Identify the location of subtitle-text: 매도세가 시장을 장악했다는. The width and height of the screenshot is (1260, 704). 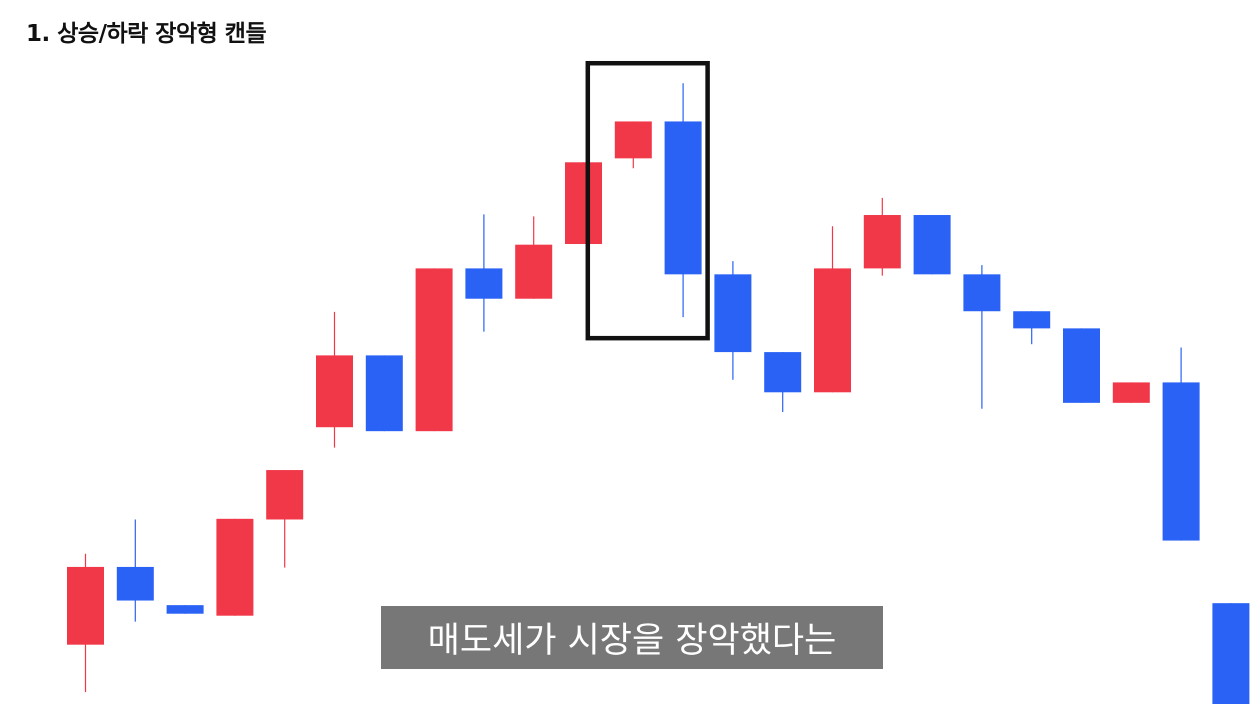
(632, 641).